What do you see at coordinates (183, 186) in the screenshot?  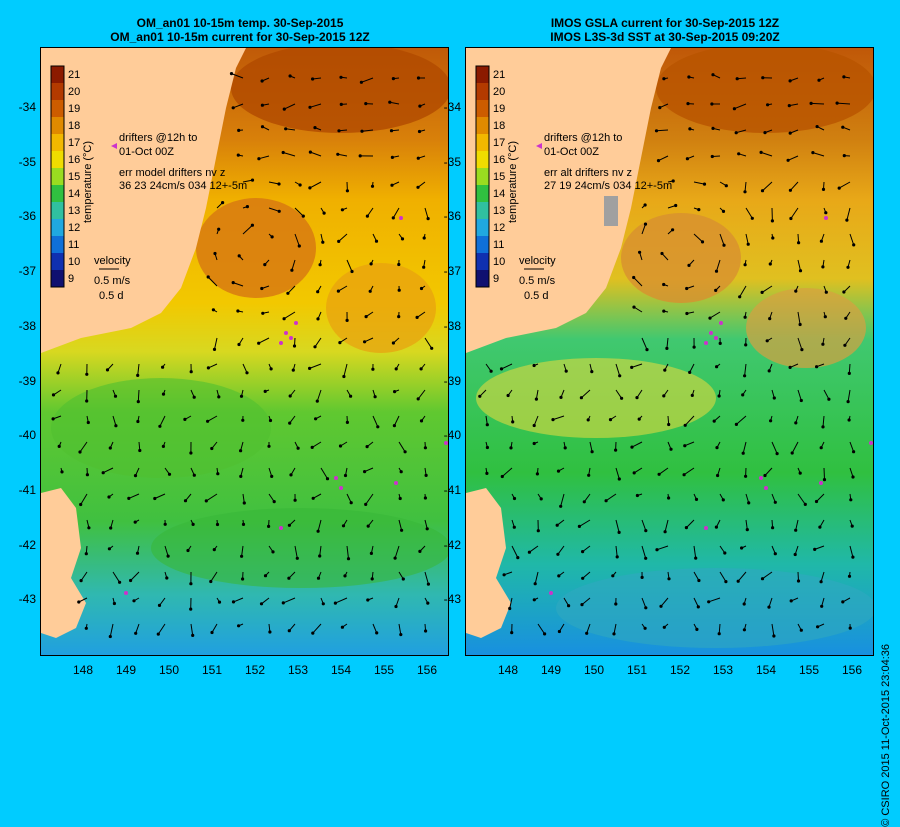 I see `error-label-2: 36 23 24cm/s 034 12+-5m` at bounding box center [183, 186].